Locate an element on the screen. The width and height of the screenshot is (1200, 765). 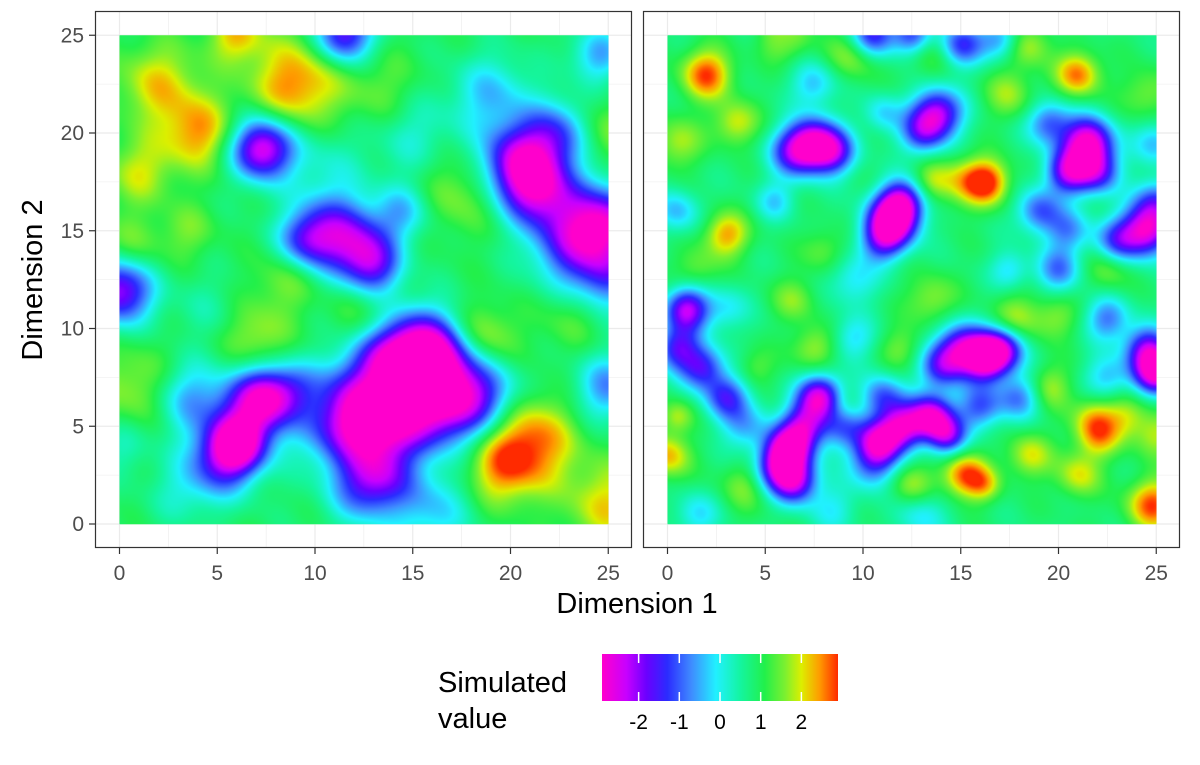
y-tick-label: 15 is located at coordinates (72, 231).